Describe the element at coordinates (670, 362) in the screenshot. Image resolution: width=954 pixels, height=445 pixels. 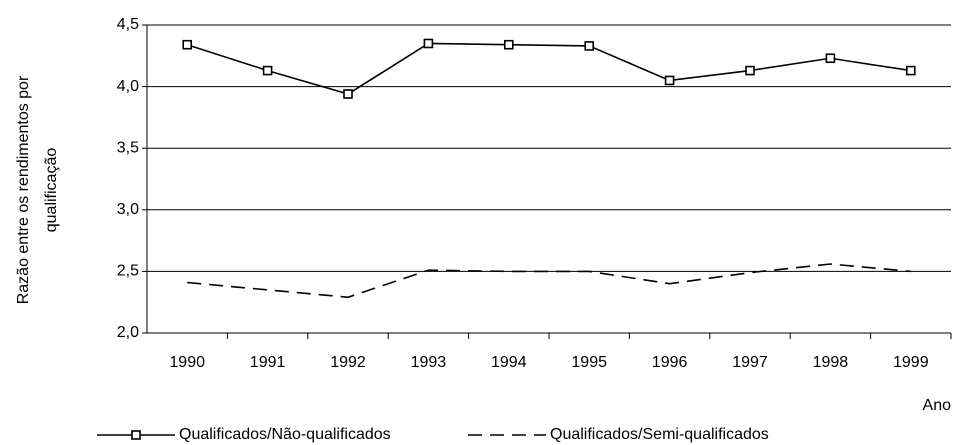
I see `x-tick-label: 1996` at that location.